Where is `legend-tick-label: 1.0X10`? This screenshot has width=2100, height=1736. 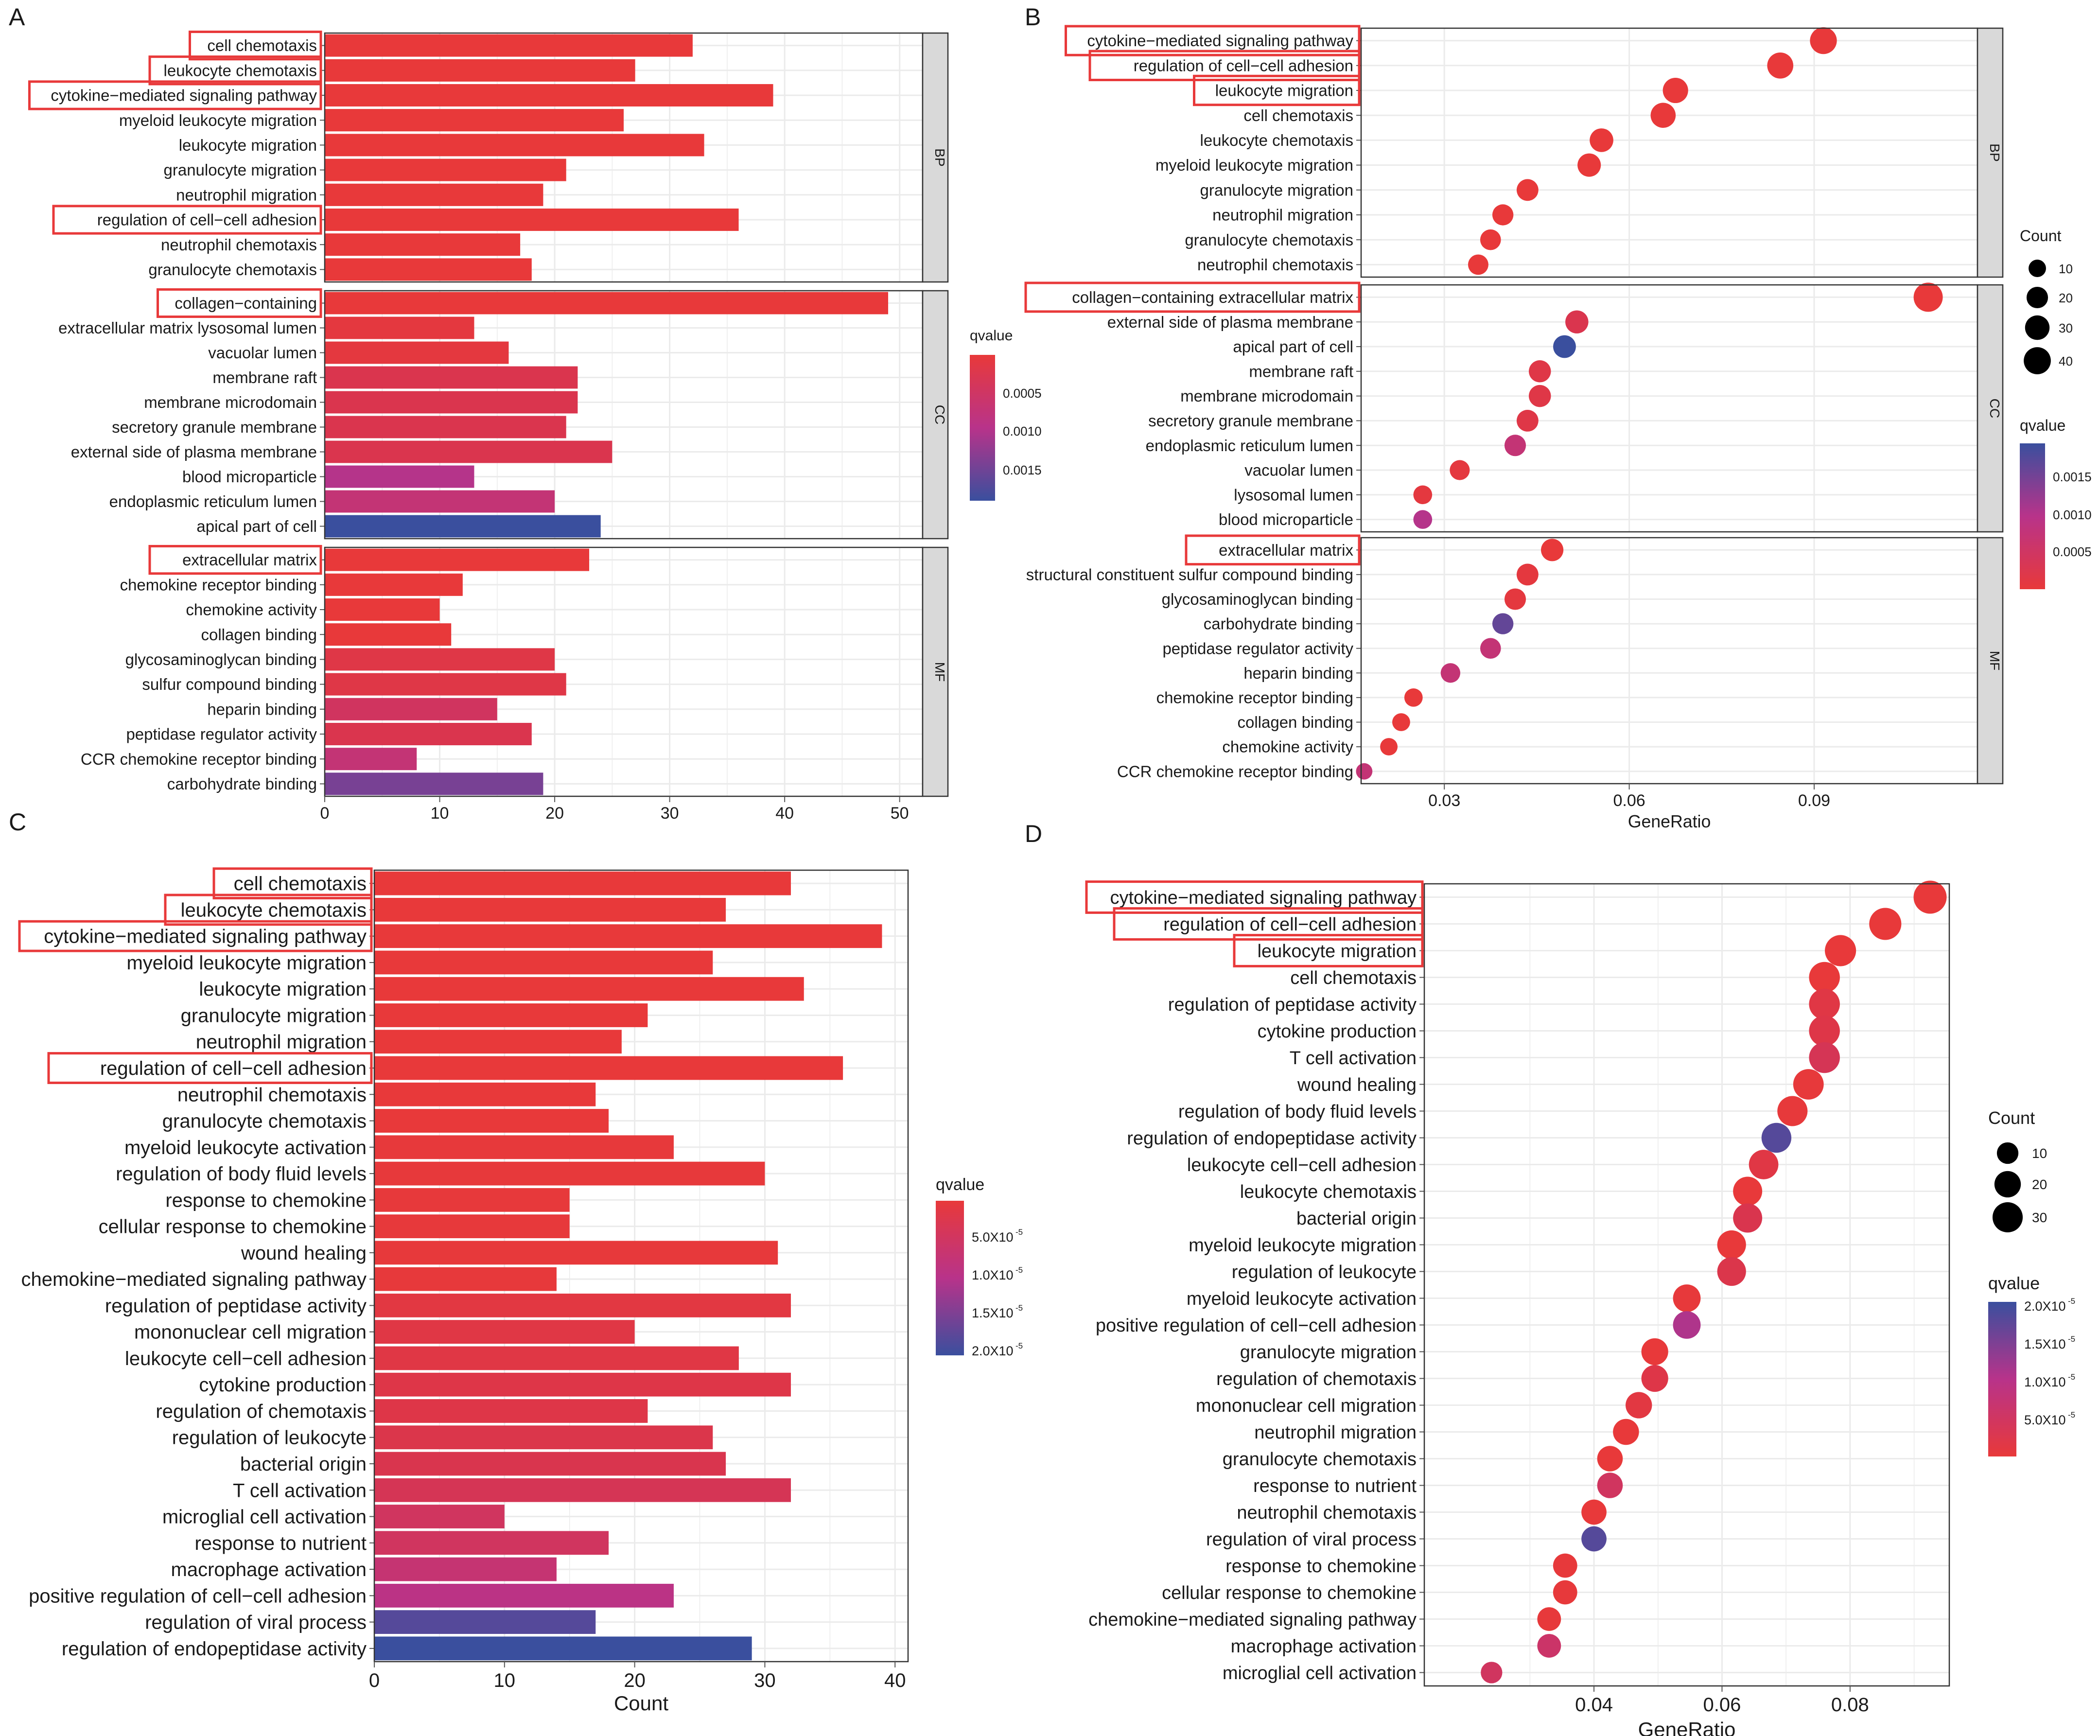 legend-tick-label: 1.0X10 is located at coordinates (2045, 1382).